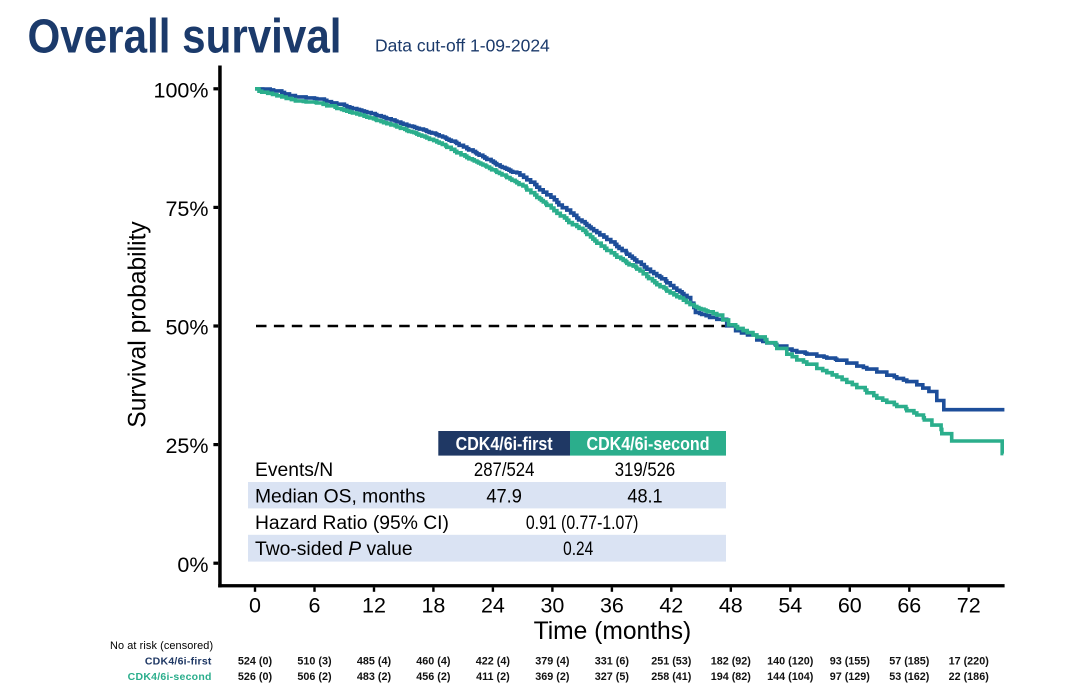 The height and width of the screenshot is (687, 1080). What do you see at coordinates (504, 496) in the screenshot?
I see `svg-text: 47.9` at bounding box center [504, 496].